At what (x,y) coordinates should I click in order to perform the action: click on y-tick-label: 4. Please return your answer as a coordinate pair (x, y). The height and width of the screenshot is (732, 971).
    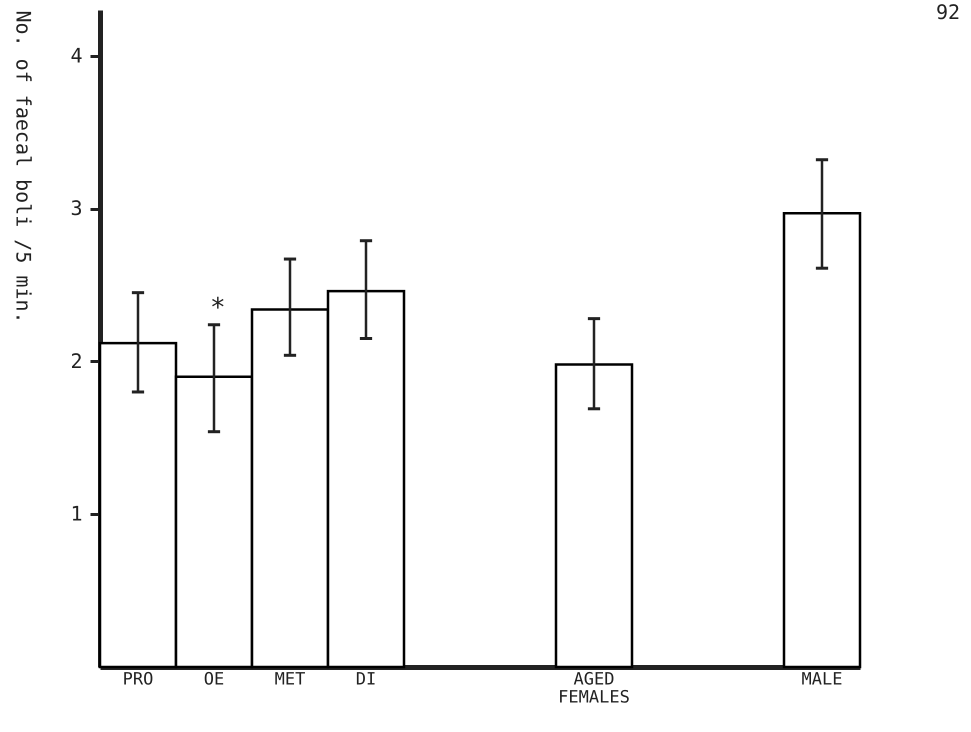
    Looking at the image, I should click on (76, 55).